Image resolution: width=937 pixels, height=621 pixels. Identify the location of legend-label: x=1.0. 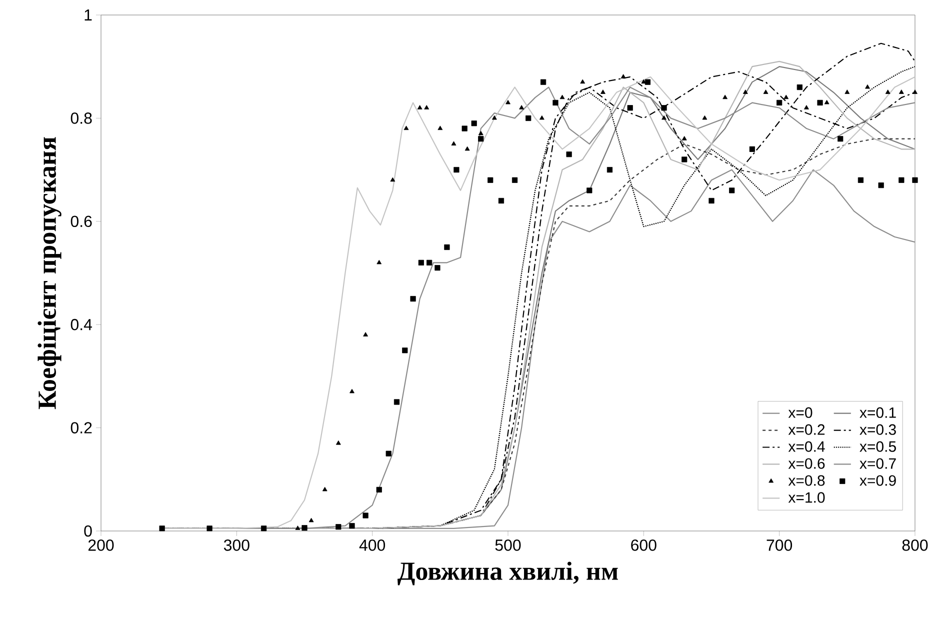
(806, 497).